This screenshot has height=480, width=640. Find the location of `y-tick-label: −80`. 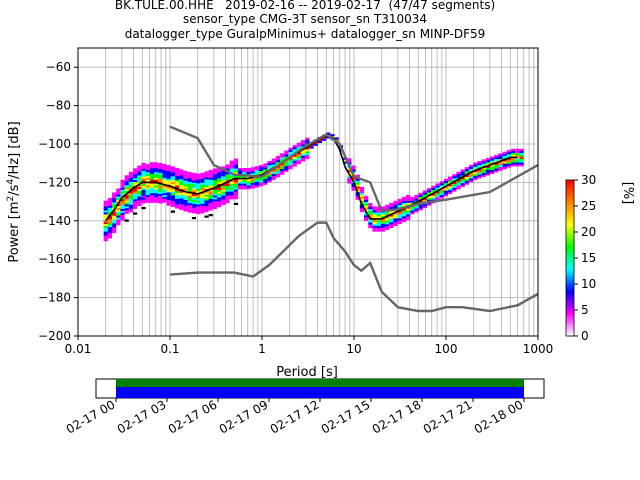

y-tick-label: −80 is located at coordinates (58, 106).